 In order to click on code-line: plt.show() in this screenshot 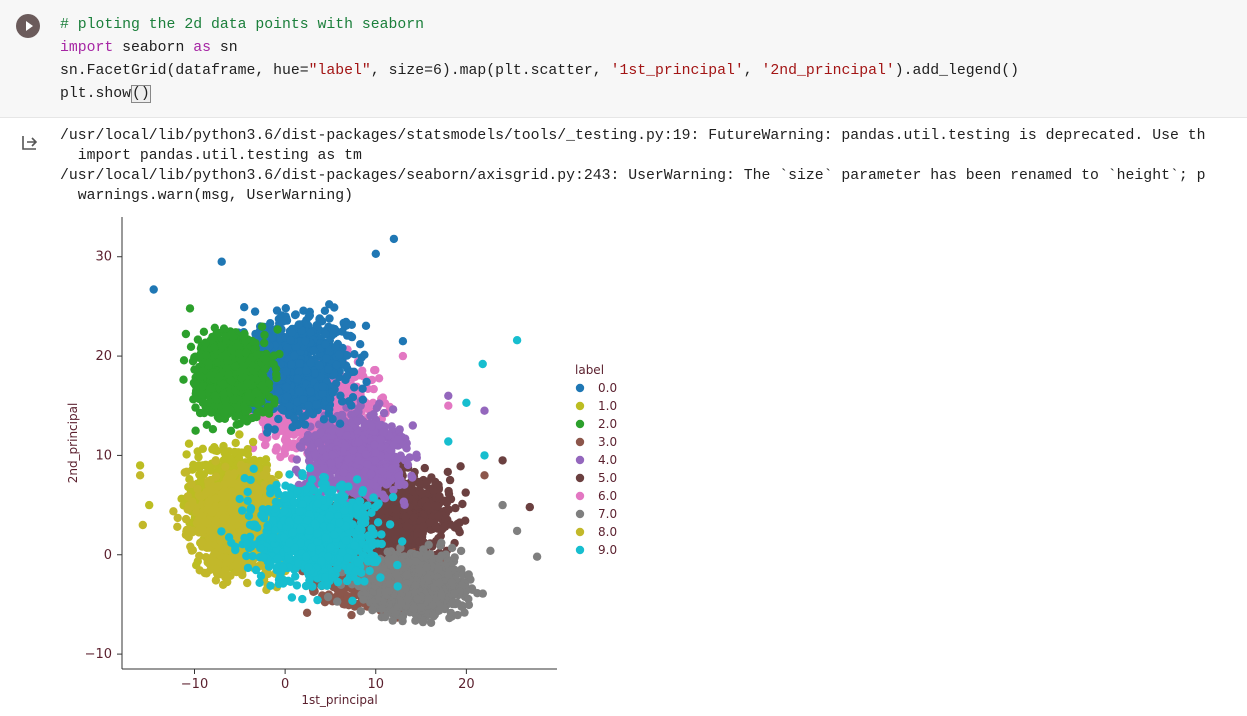, I will do `click(539, 94)`.